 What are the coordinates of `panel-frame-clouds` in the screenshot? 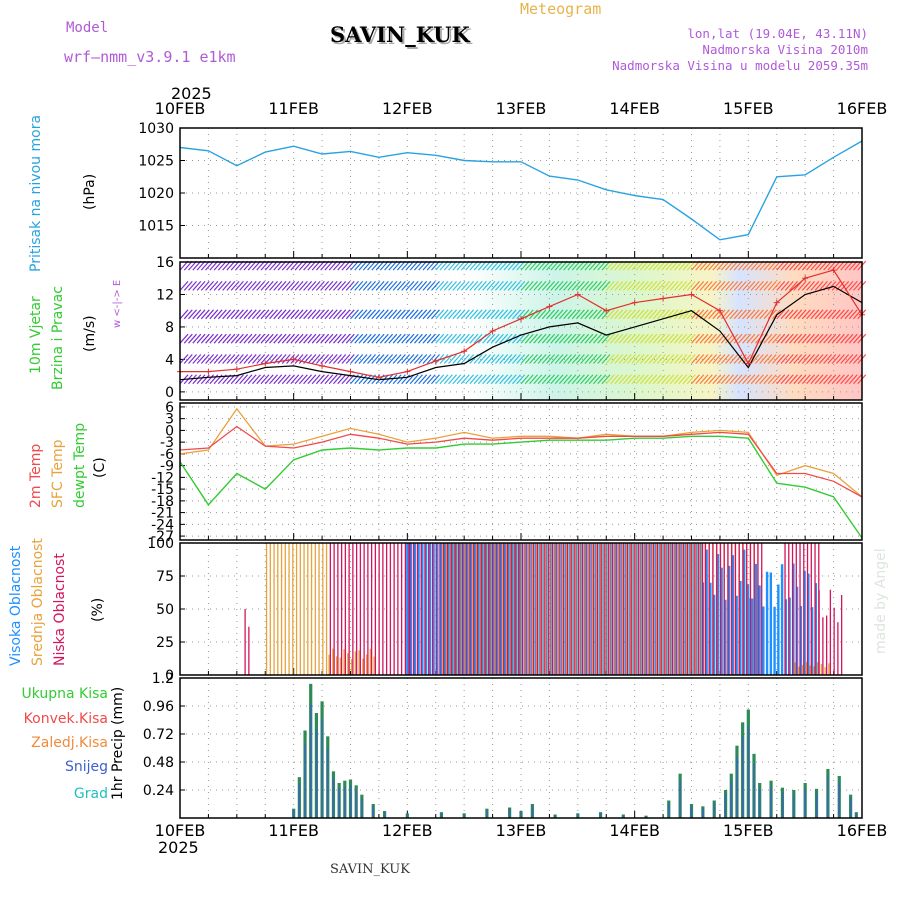 It's located at (521, 609).